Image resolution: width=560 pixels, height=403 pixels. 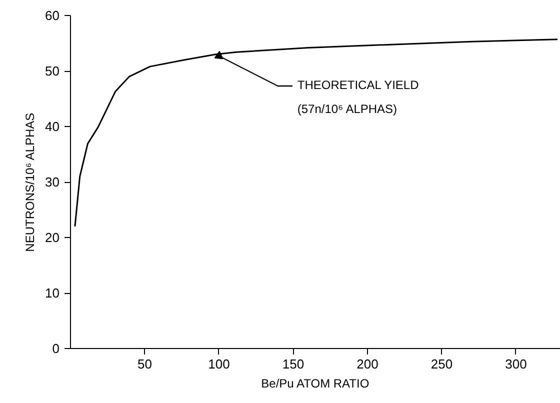 I want to click on annotation: THEORETICAL YIELD (57n/10⁶ ALPHAS), so click(x=358, y=97).